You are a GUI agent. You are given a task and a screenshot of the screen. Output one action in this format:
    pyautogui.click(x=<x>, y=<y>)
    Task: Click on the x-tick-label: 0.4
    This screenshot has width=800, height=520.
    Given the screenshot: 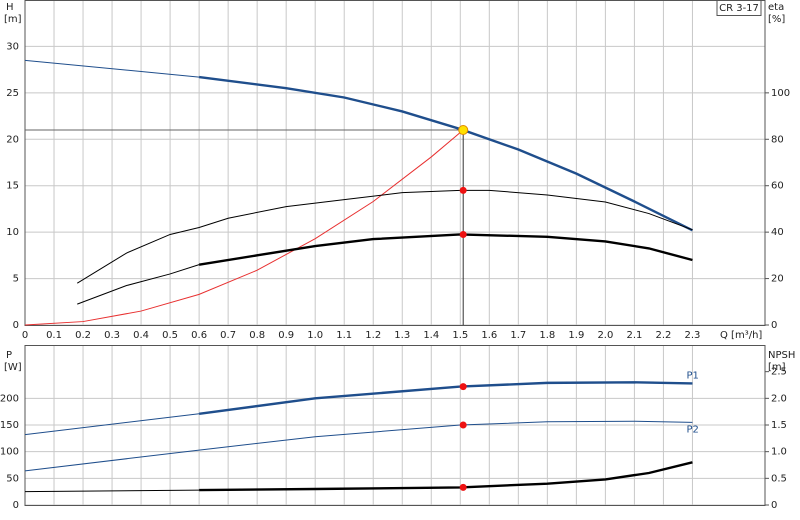 What is the action you would take?
    pyautogui.click(x=141, y=335)
    